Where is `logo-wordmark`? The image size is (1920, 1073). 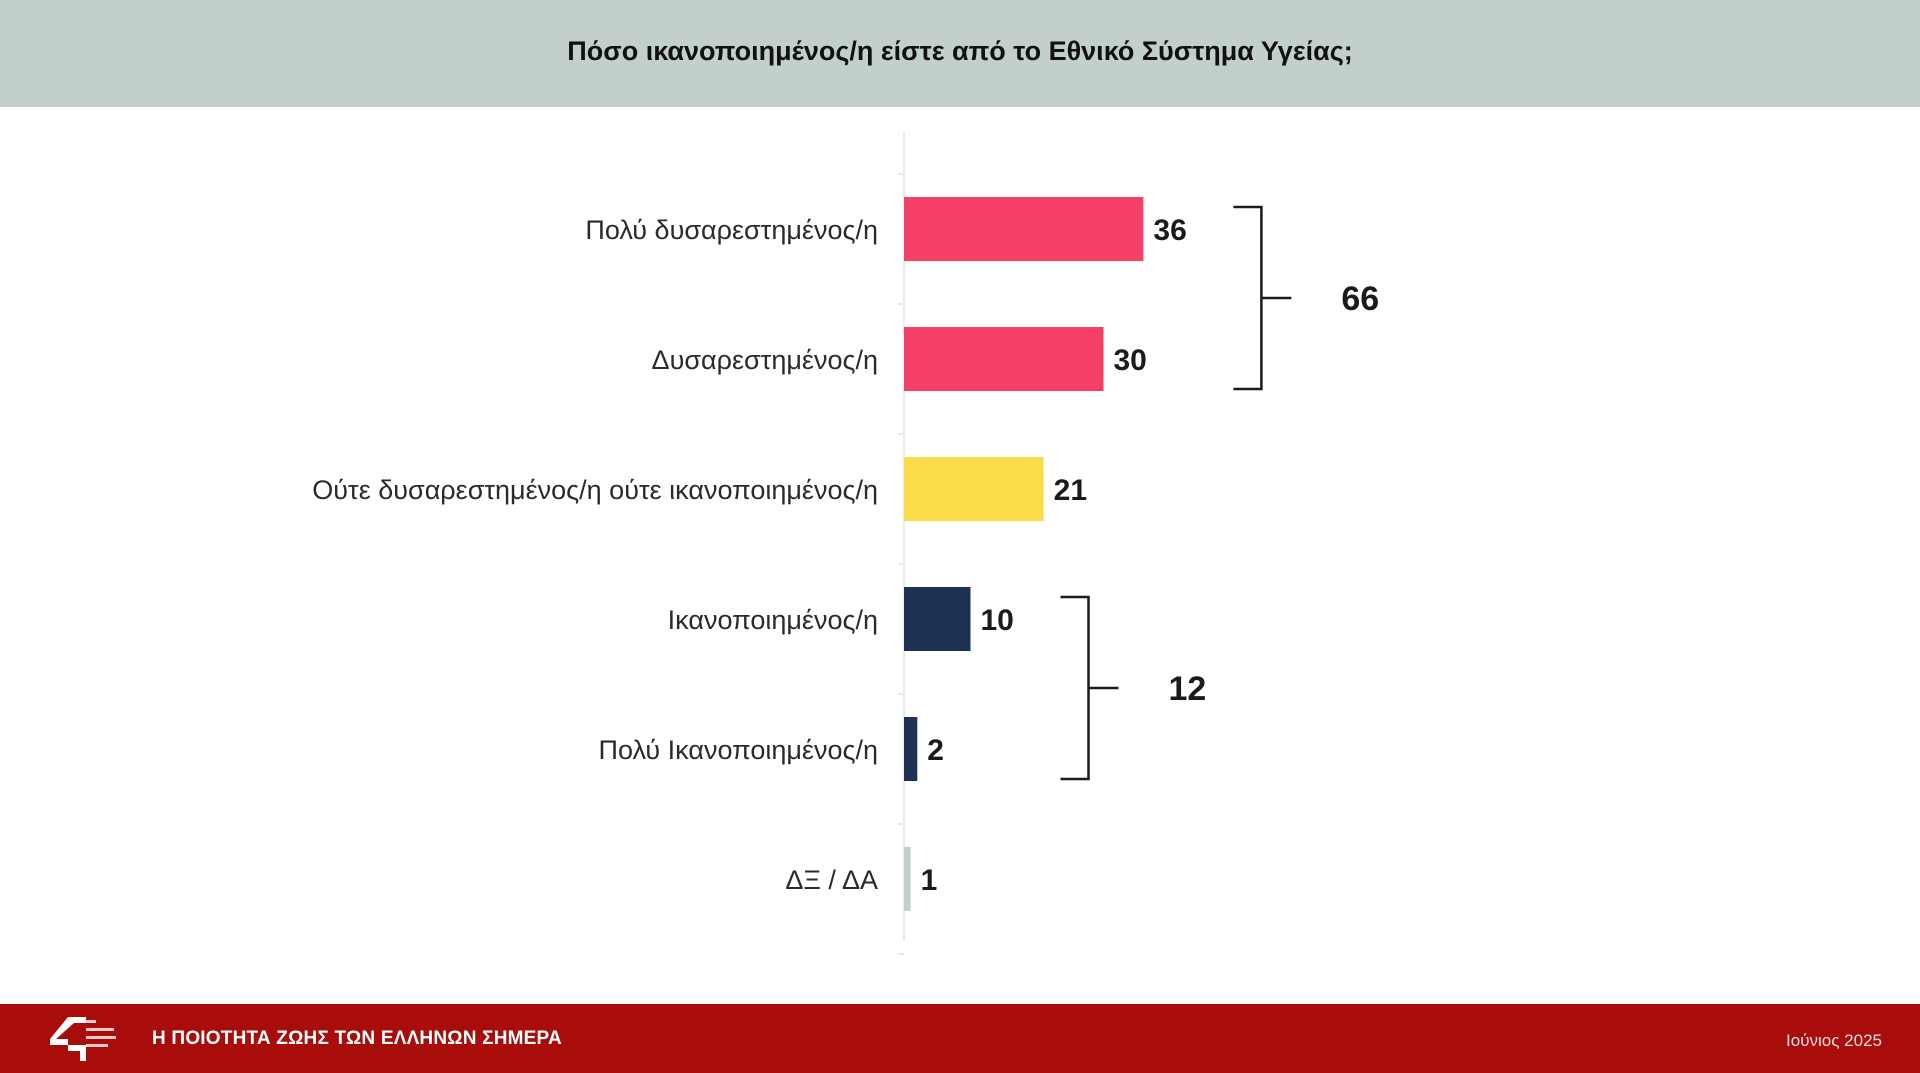 logo-wordmark is located at coordinates (104, 1037).